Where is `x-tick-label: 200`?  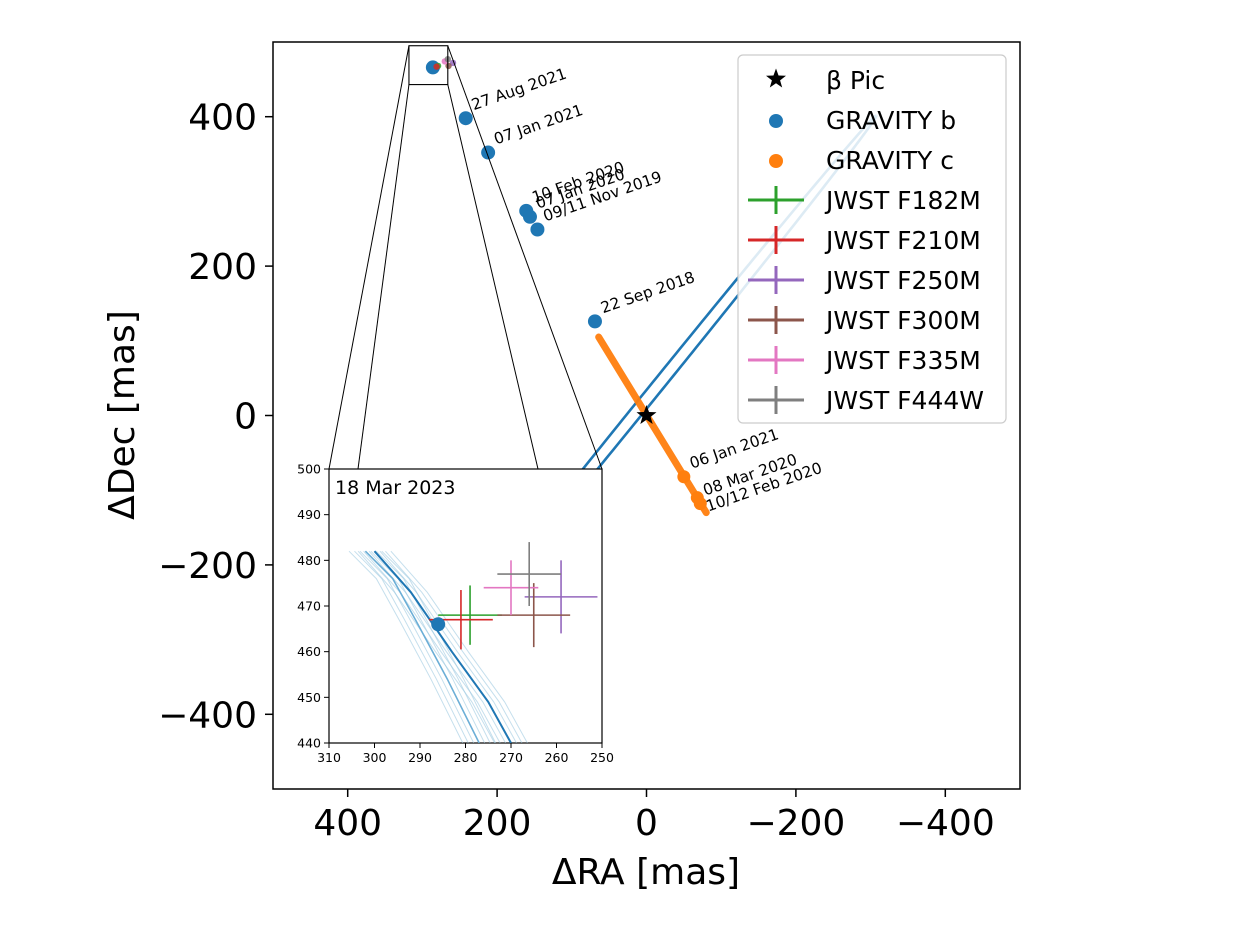 x-tick-label: 200 is located at coordinates (497, 823).